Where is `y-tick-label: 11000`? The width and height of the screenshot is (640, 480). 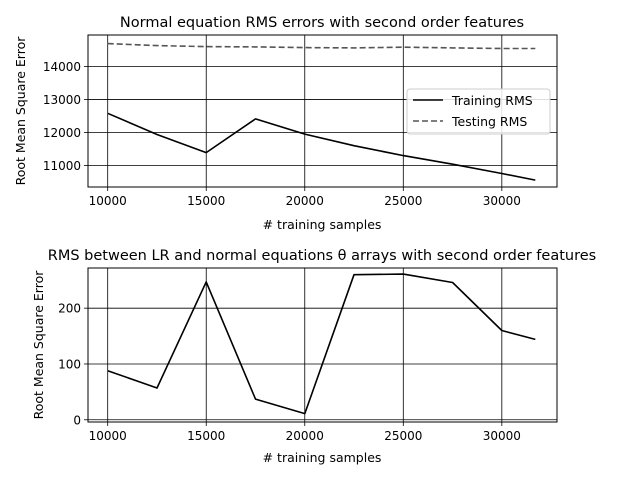
y-tick-label: 11000 is located at coordinates (62, 166).